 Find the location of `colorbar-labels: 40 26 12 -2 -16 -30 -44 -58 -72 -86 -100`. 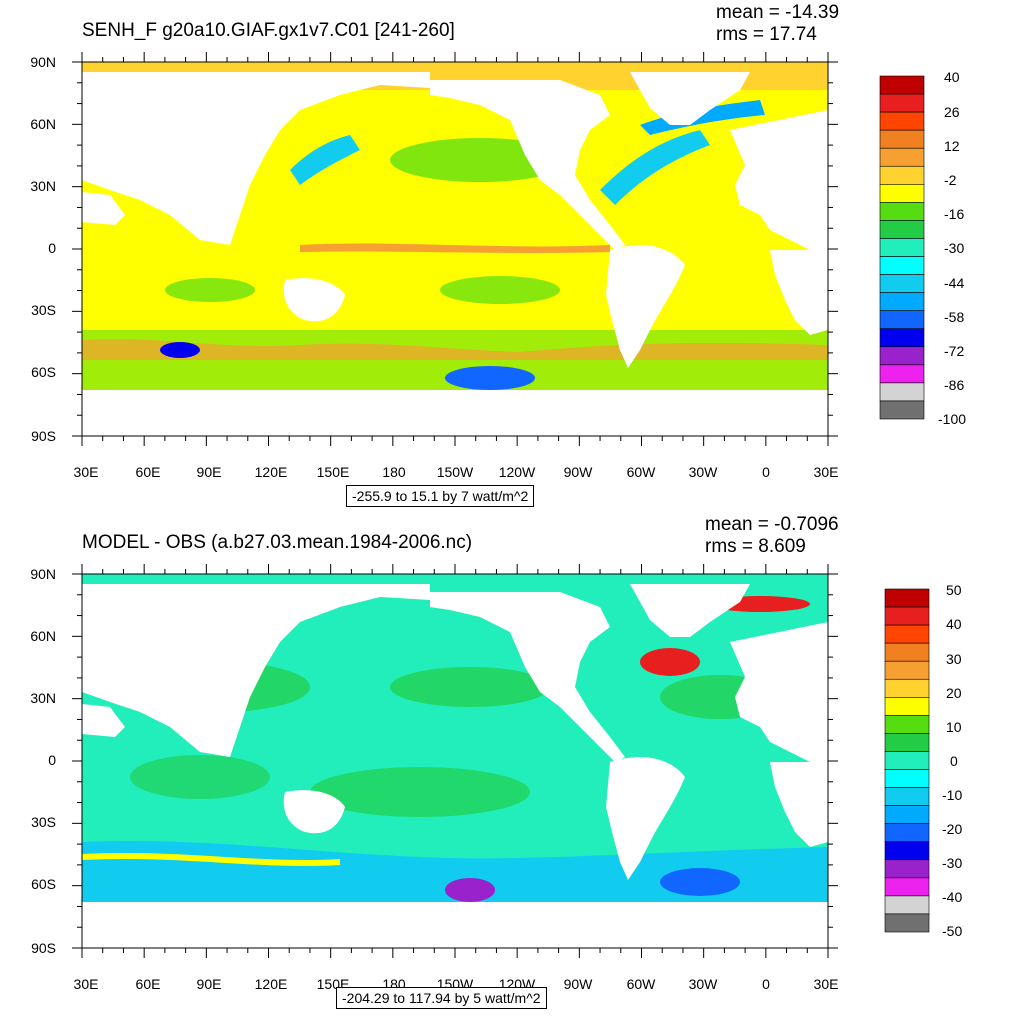

colorbar-labels: 40 26 12 -2 -16 -30 -44 -58 -72 -86 -100 is located at coordinates (952, 248).